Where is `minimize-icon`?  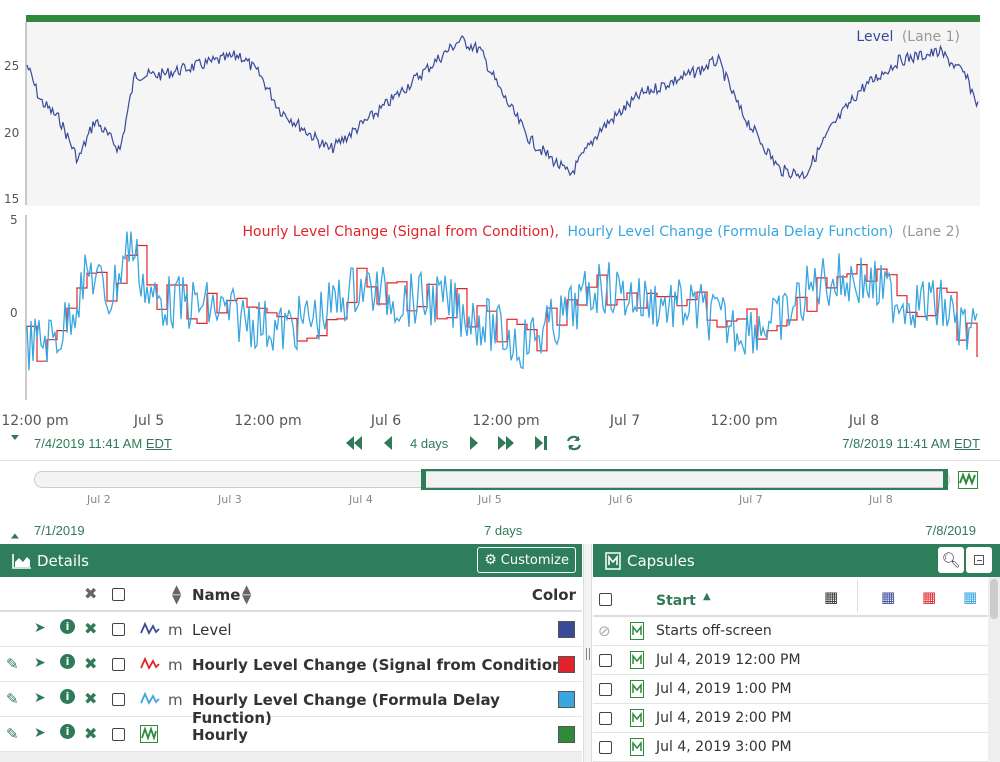 minimize-icon is located at coordinates (979, 560).